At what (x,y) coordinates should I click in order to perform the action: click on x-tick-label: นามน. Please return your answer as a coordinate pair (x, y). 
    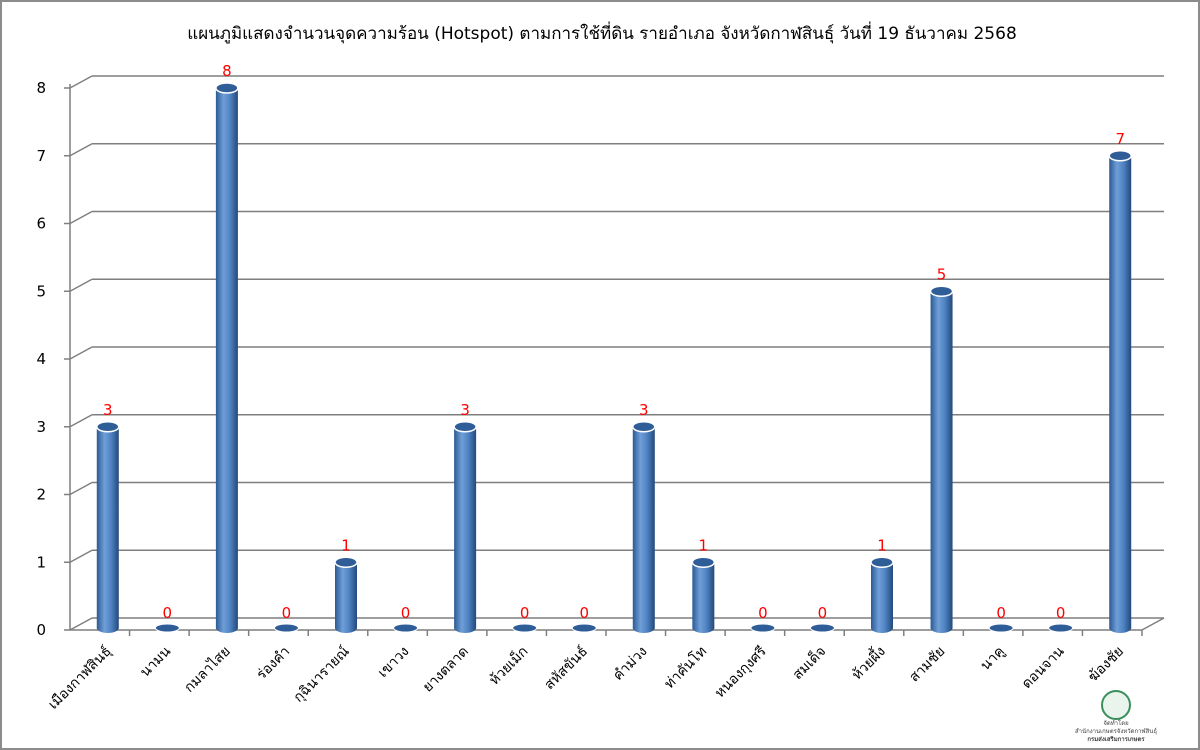
    Looking at the image, I should click on (155, 661).